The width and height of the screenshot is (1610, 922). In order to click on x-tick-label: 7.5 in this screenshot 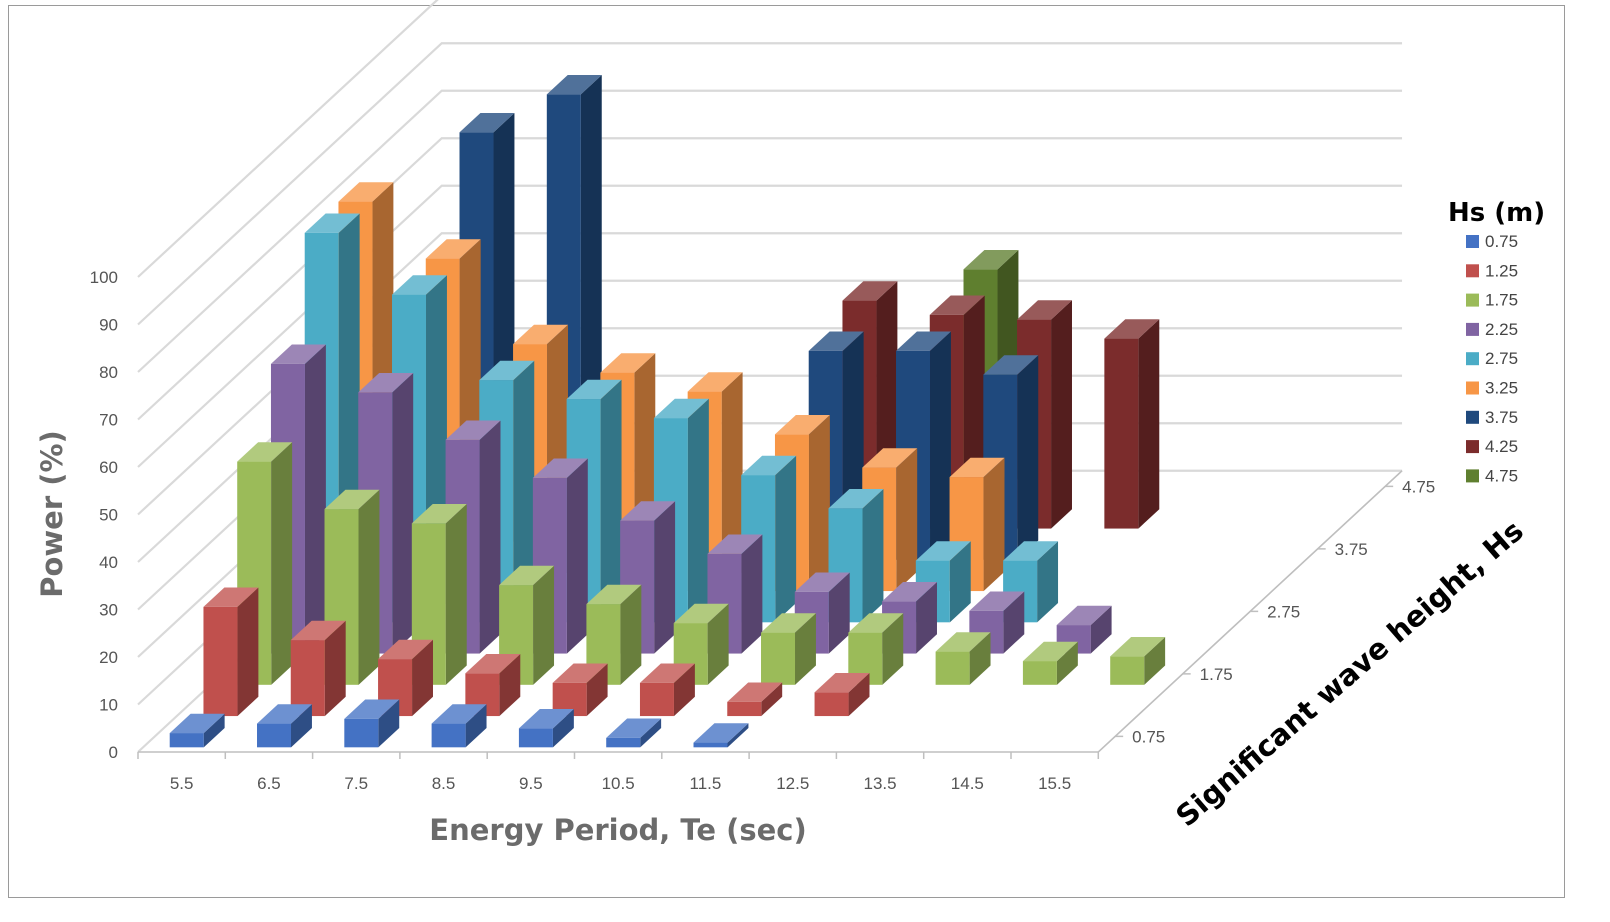, I will do `click(356, 783)`.